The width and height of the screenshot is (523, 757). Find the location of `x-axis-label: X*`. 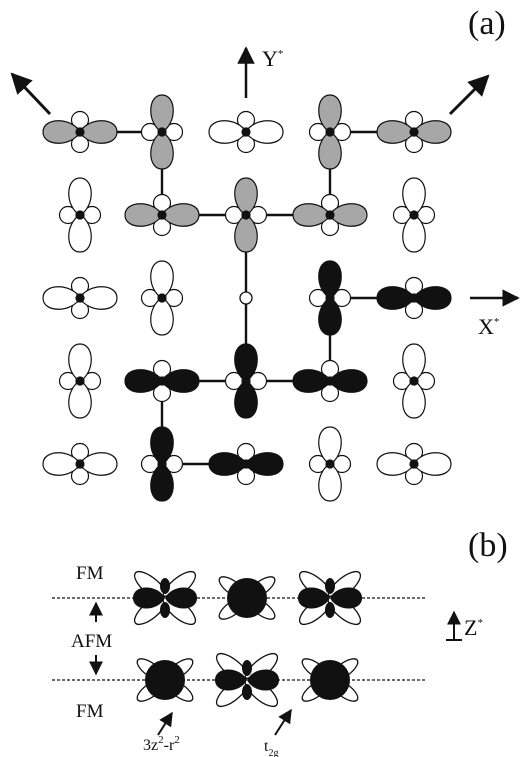

x-axis-label: X* is located at coordinates (488, 326).